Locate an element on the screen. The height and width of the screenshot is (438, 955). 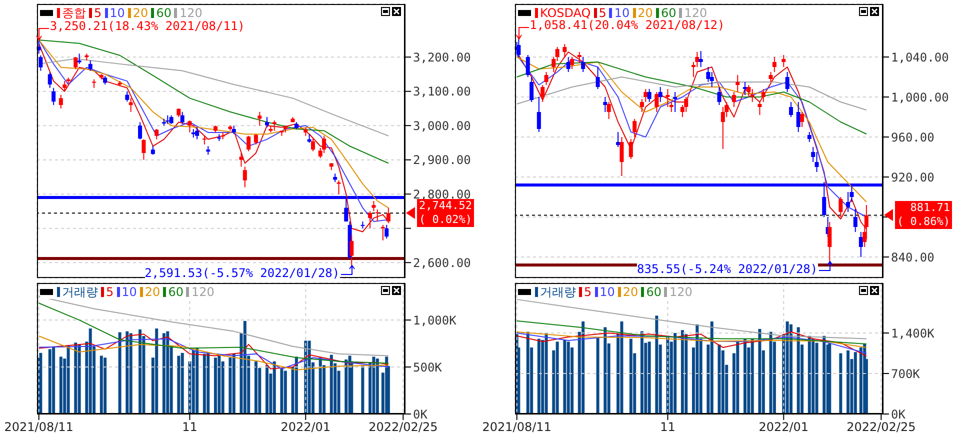
y-tick-label: 1,000.00 is located at coordinates (920, 97).